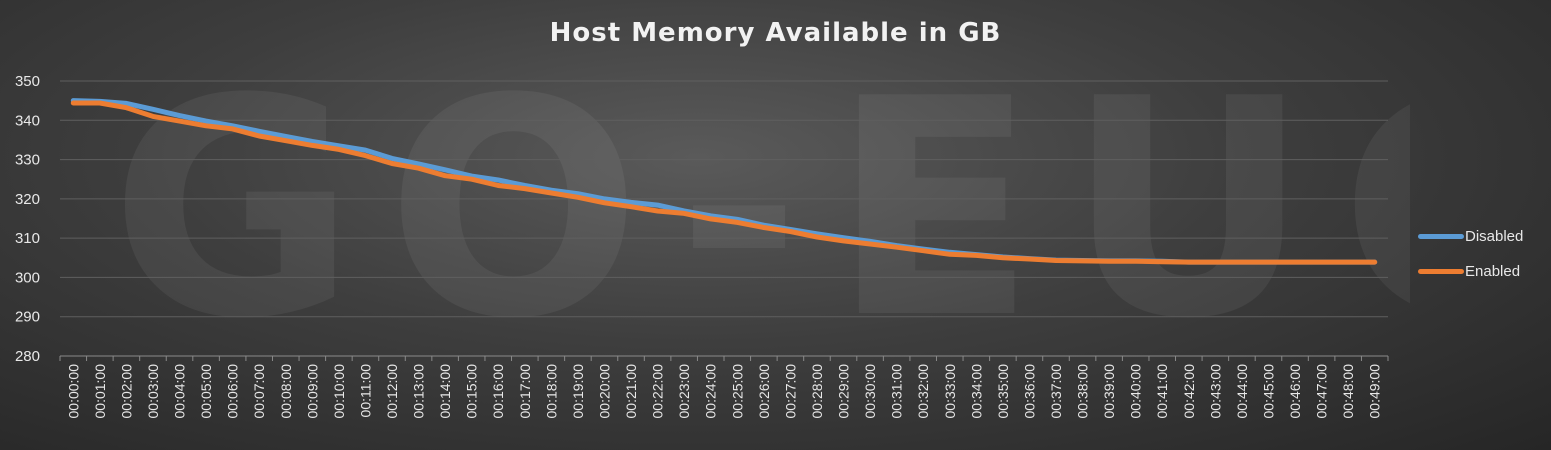  What do you see at coordinates (923, 391) in the screenshot?
I see `x-tick-label: 00:32:00` at bounding box center [923, 391].